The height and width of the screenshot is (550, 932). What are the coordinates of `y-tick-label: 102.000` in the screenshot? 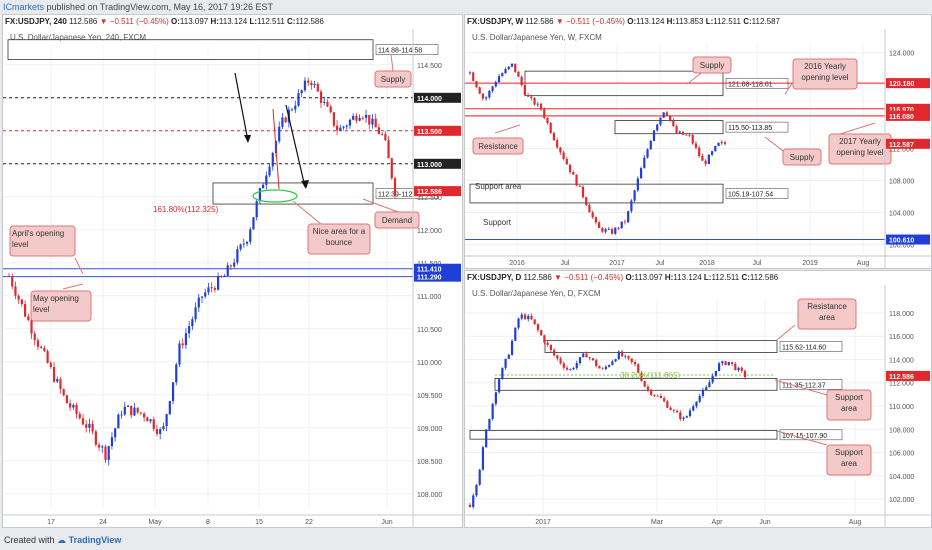 It's located at (901, 500).